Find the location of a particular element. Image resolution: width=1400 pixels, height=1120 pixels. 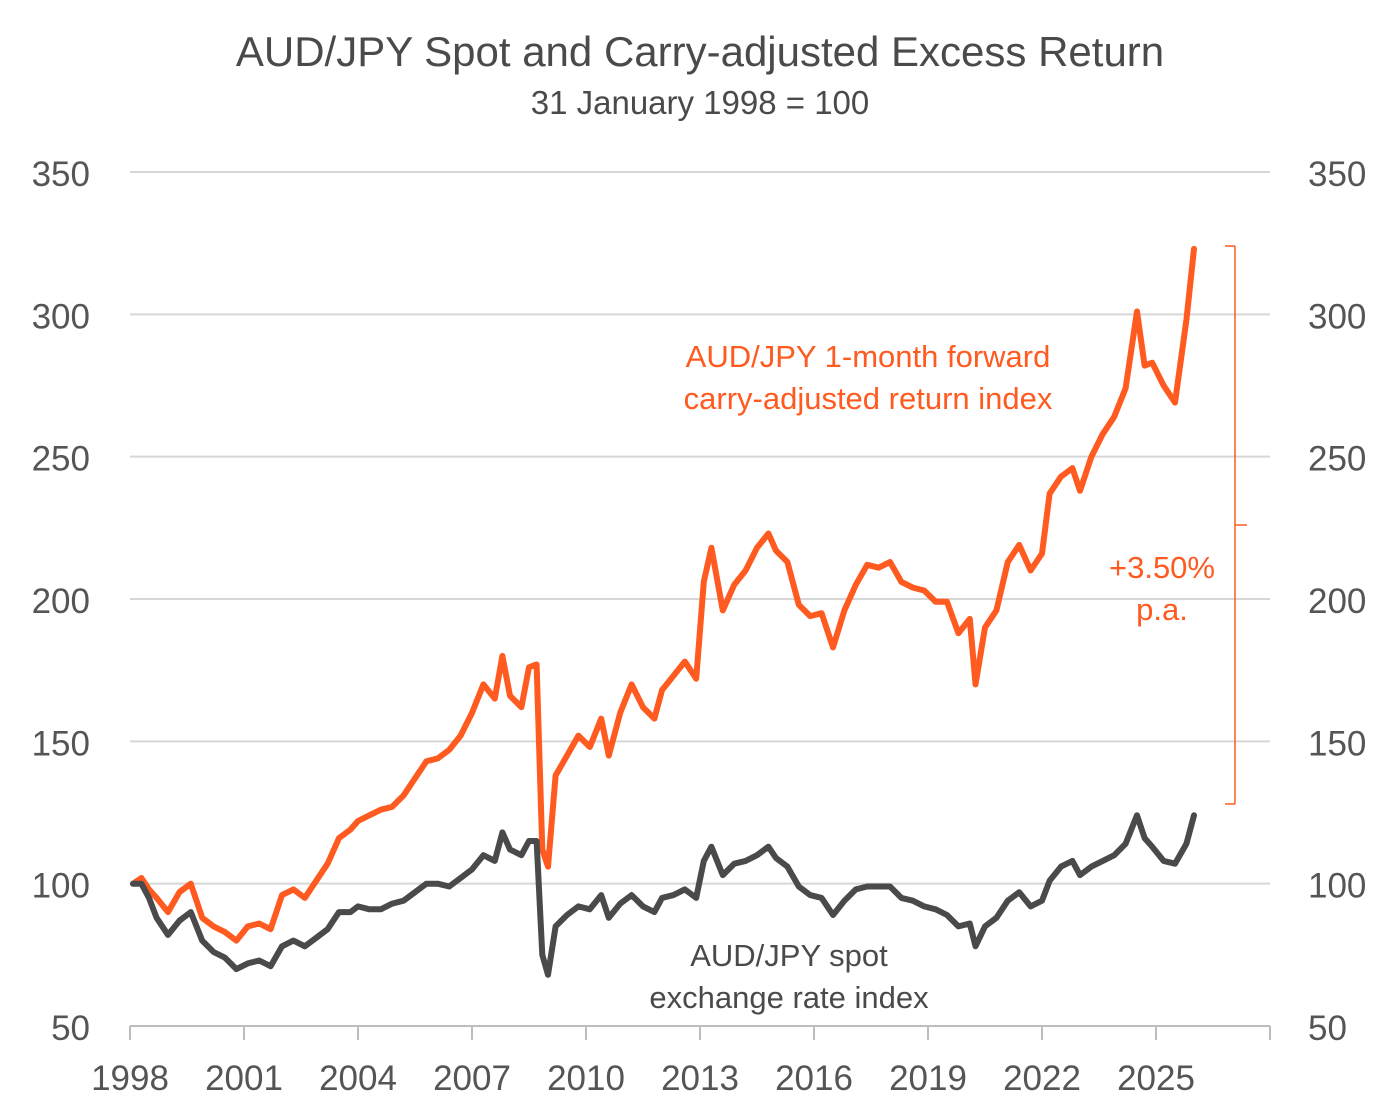

y-tick-label-left-150: 150 is located at coordinates (61, 743).